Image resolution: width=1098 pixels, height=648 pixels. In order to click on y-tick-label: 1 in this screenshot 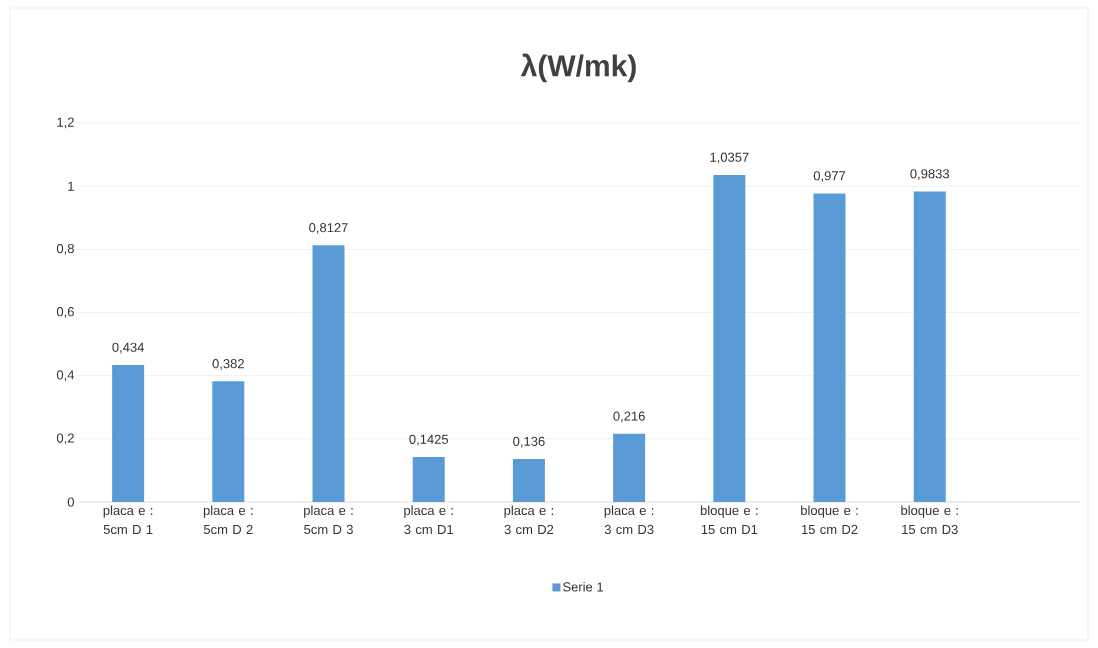, I will do `click(71, 186)`.